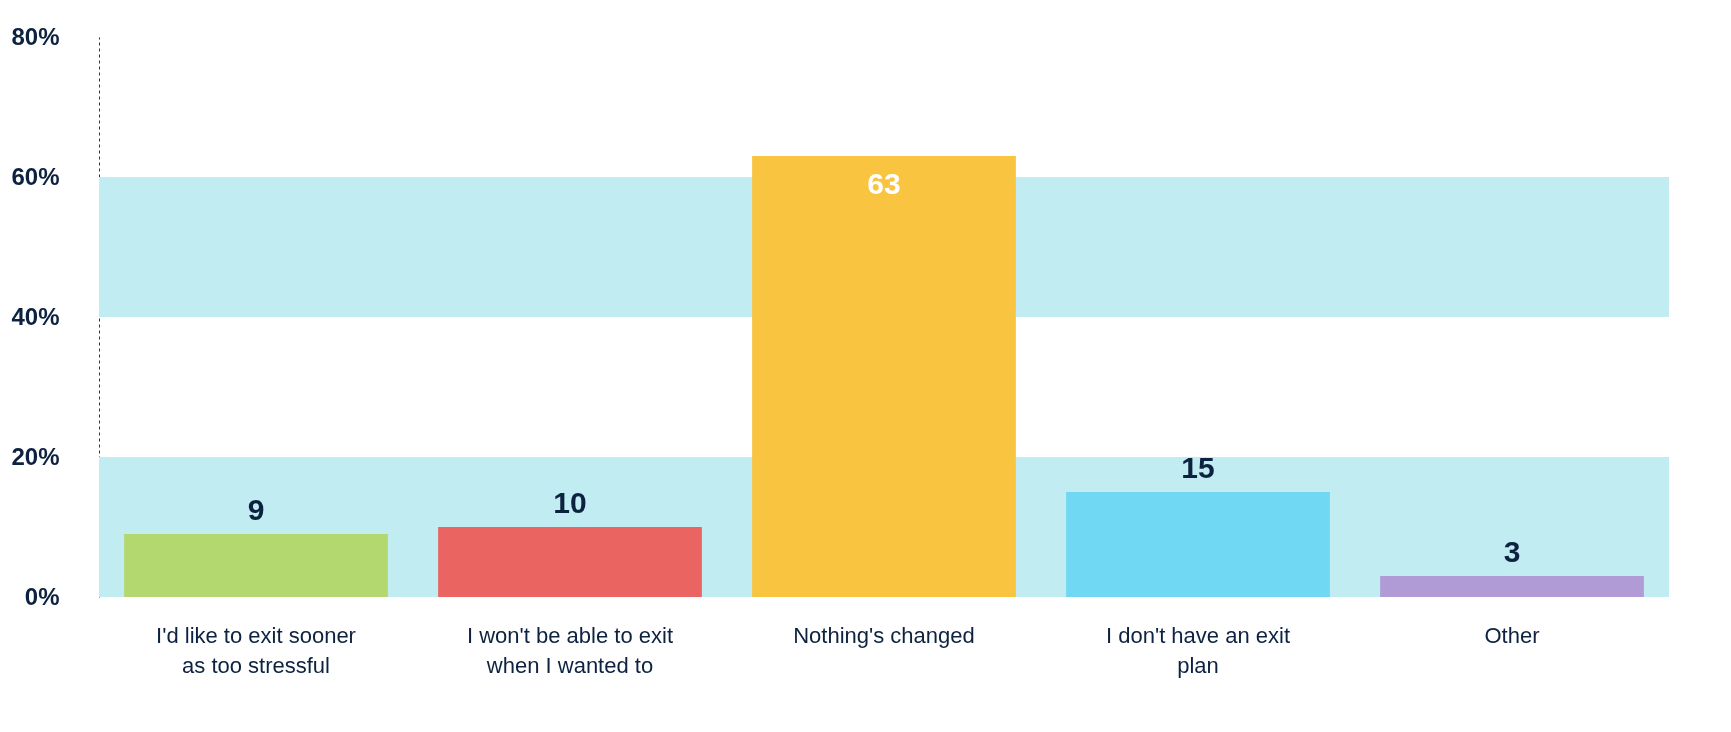 This screenshot has height=732, width=1731. I want to click on x-tick-label: I'd like to exit sooner as too stressful, so click(256, 650).